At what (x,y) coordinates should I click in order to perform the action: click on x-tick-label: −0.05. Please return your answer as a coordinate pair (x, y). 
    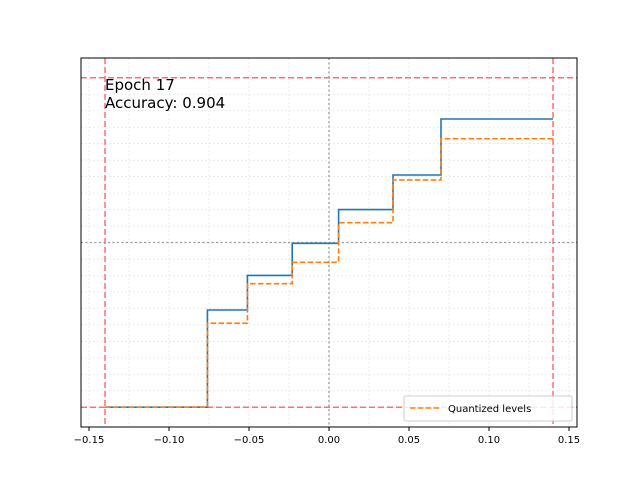
    Looking at the image, I should click on (249, 440).